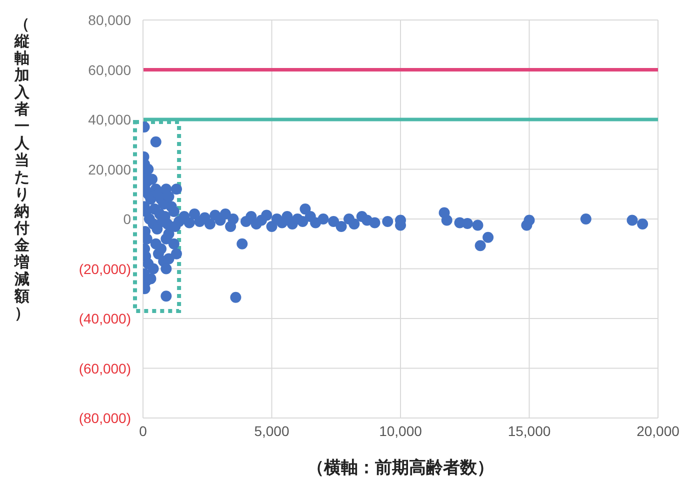  I want to click on y-tick-label: 60,000, so click(110, 70).